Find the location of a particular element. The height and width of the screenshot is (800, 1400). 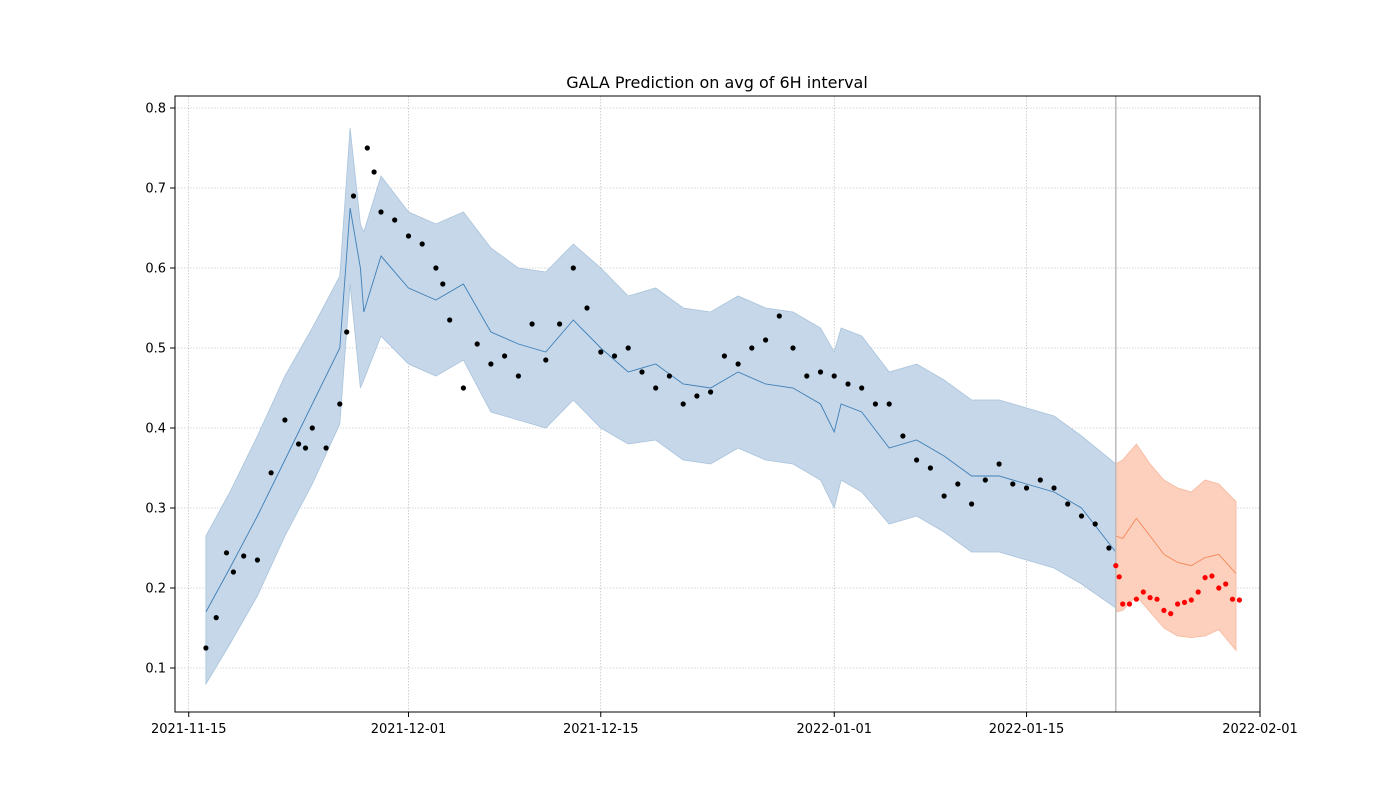

x-tick-label: 2022-01-01 is located at coordinates (834, 729).